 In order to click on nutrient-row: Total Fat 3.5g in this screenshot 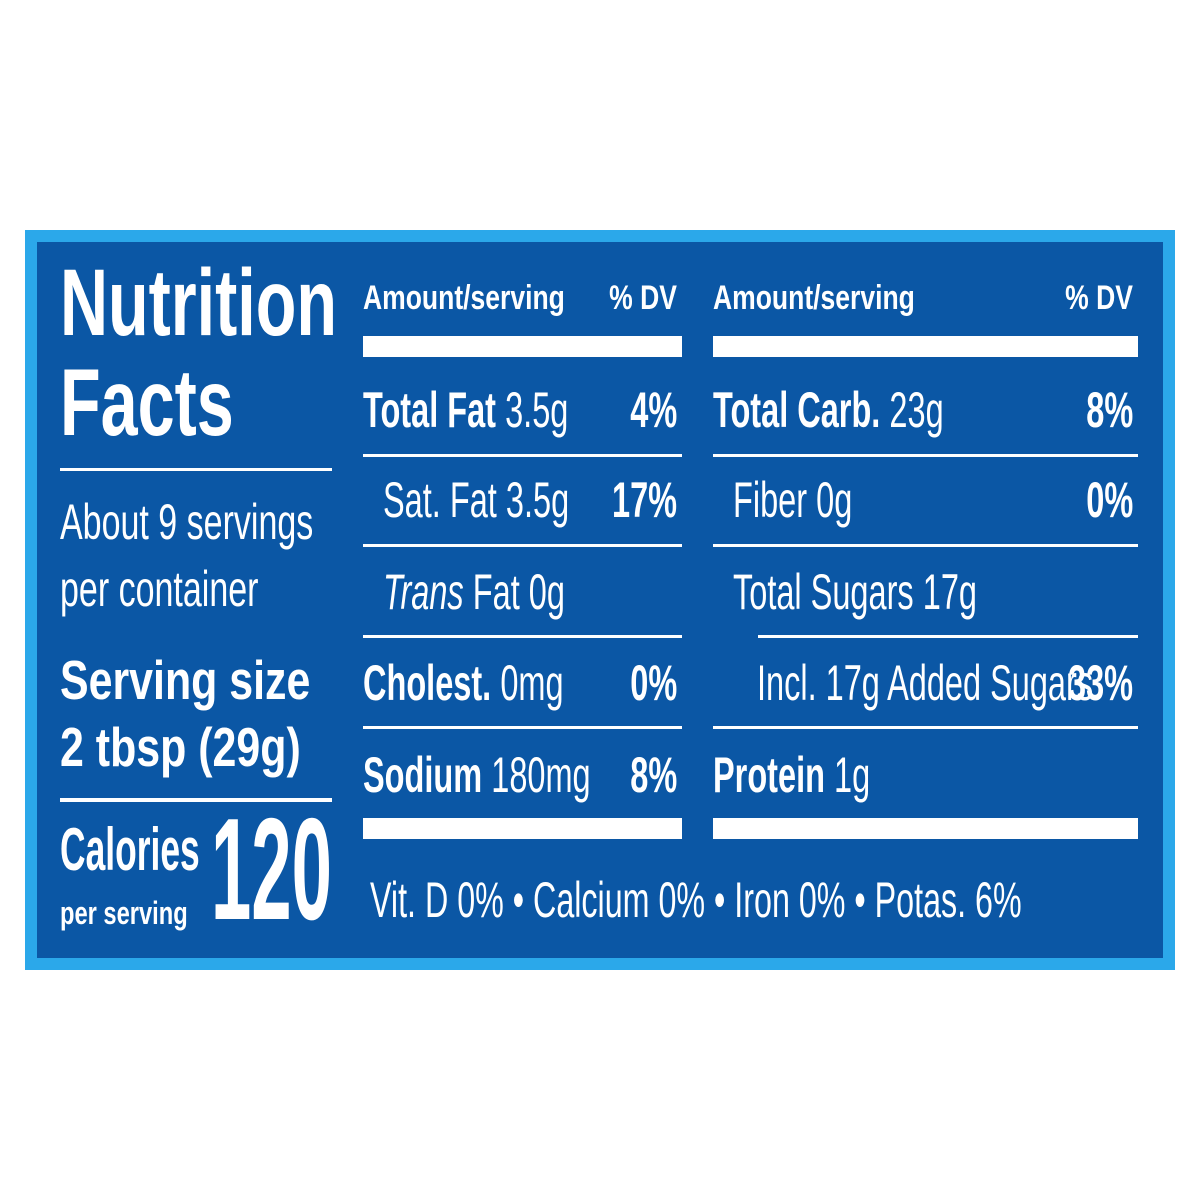, I will do `click(465, 410)`.